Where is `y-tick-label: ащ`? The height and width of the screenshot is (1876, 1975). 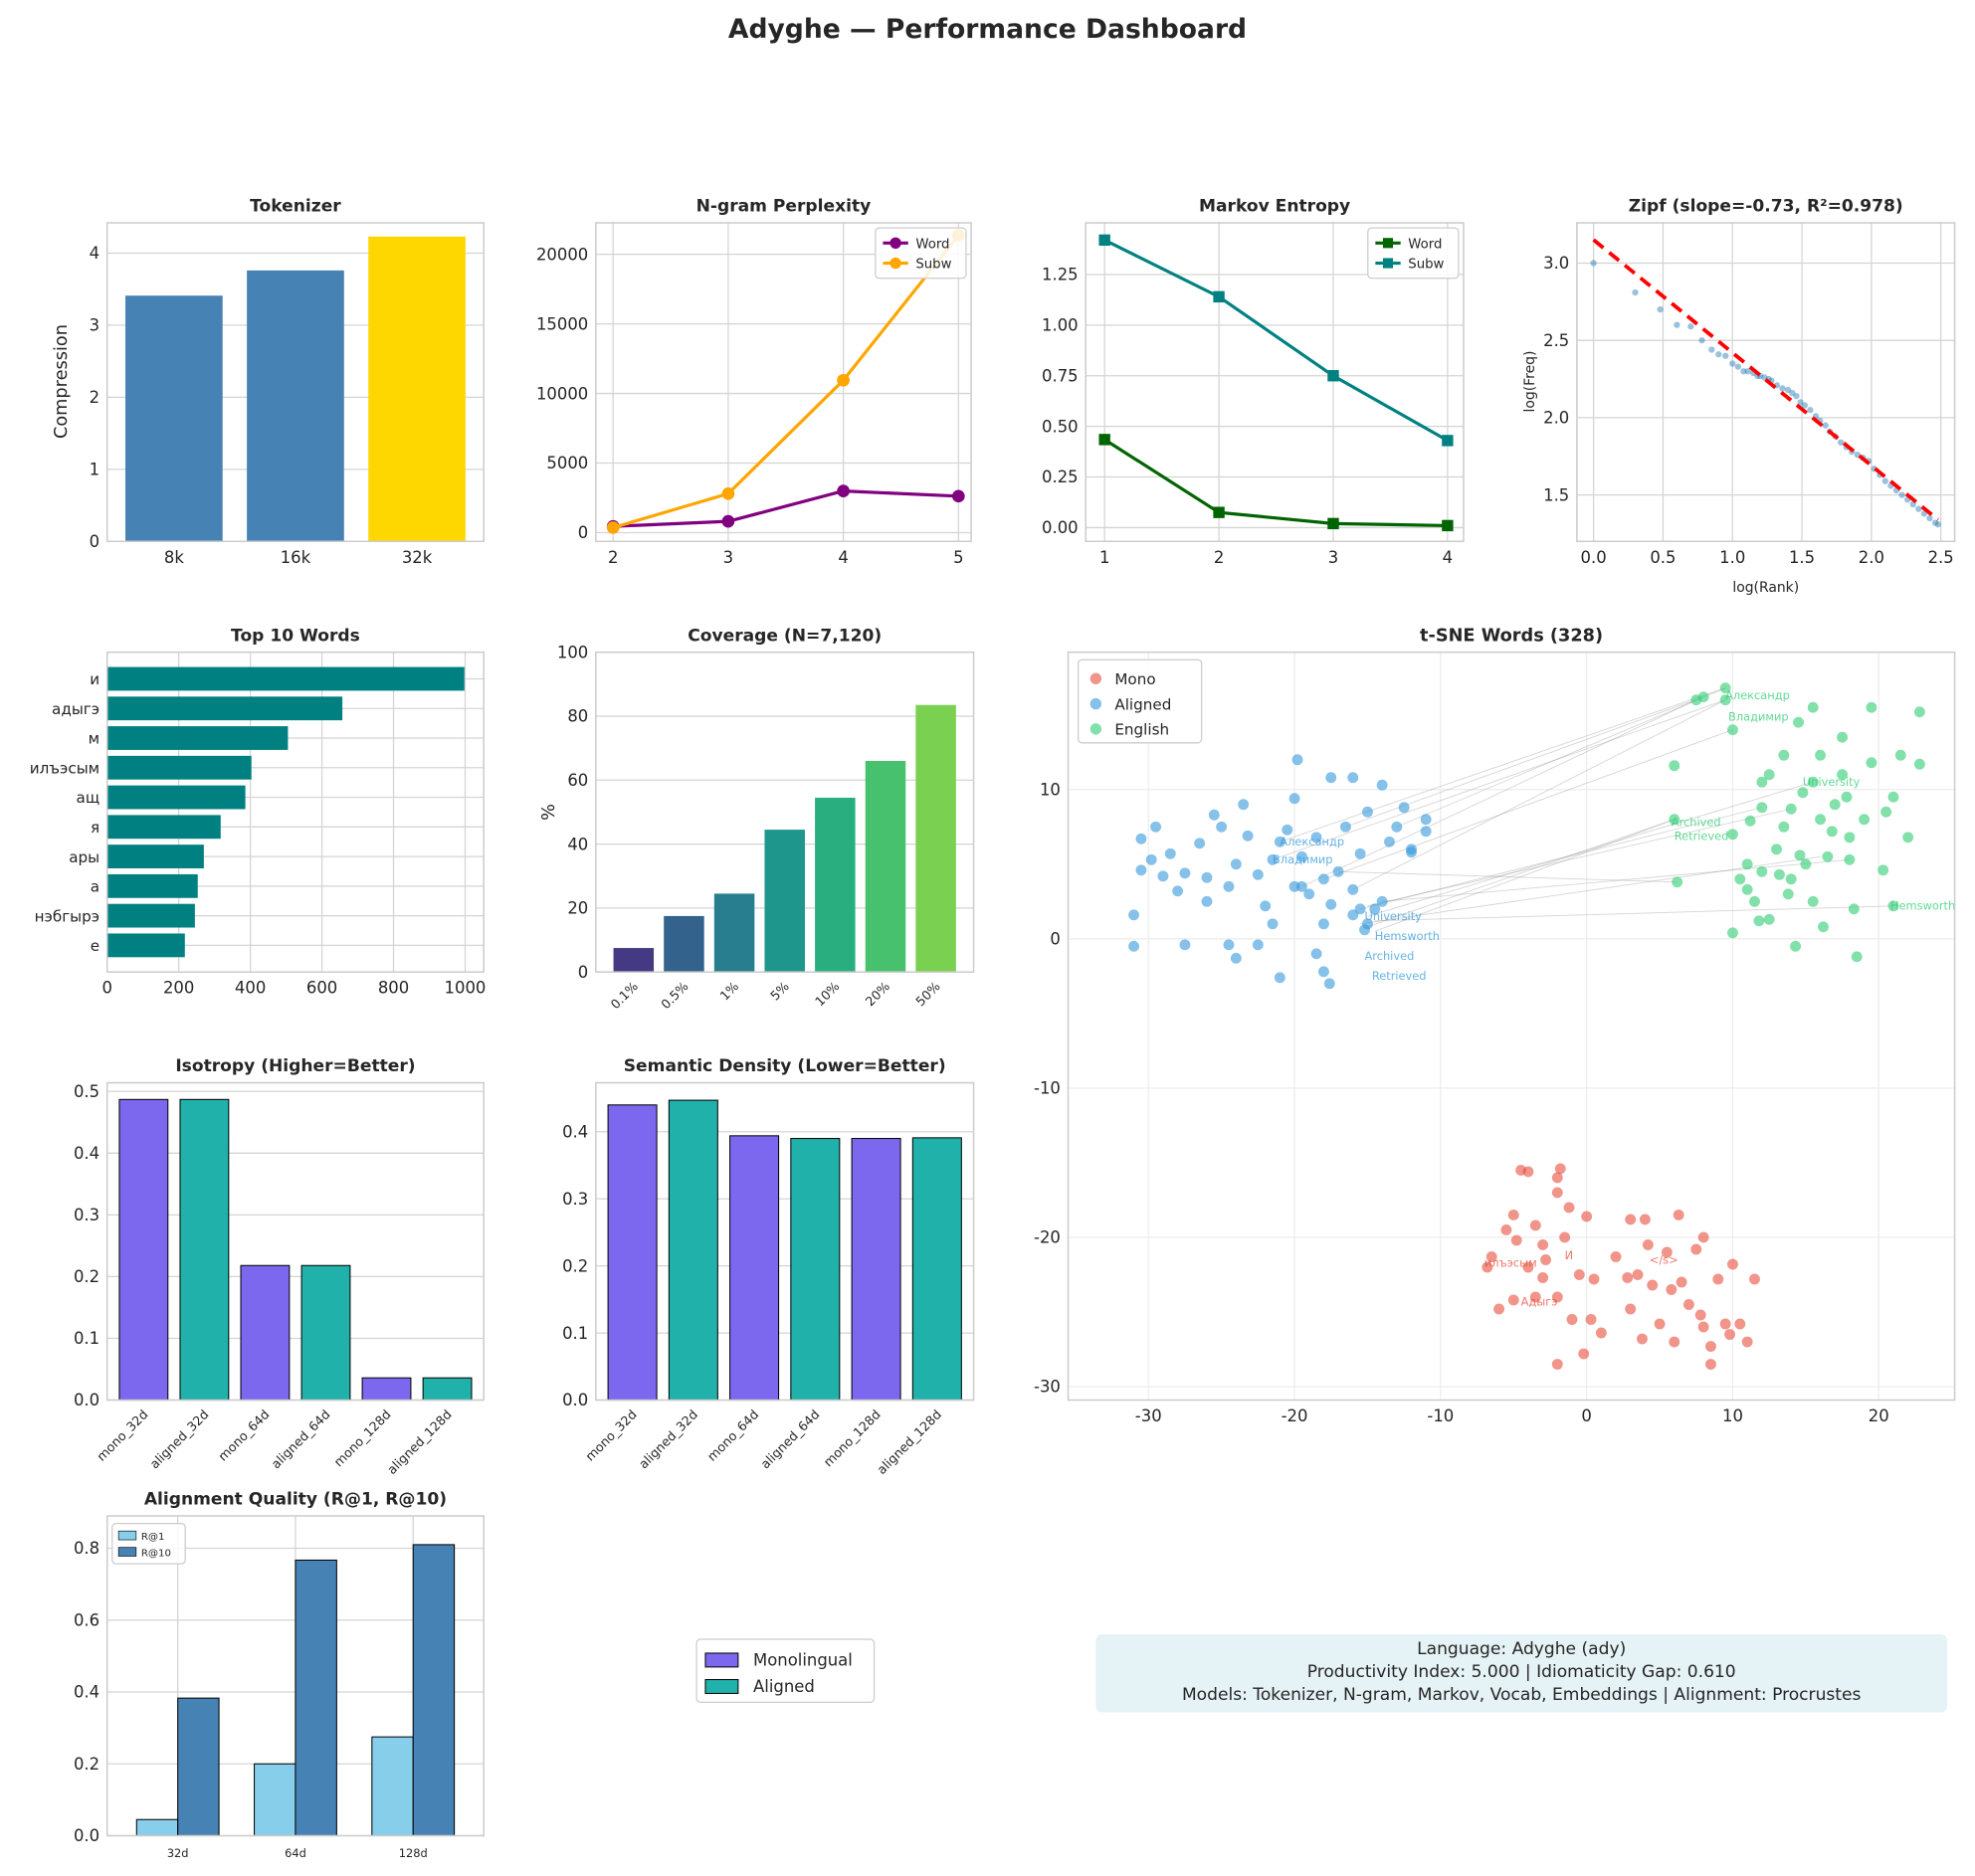 y-tick-label: ащ is located at coordinates (88, 798).